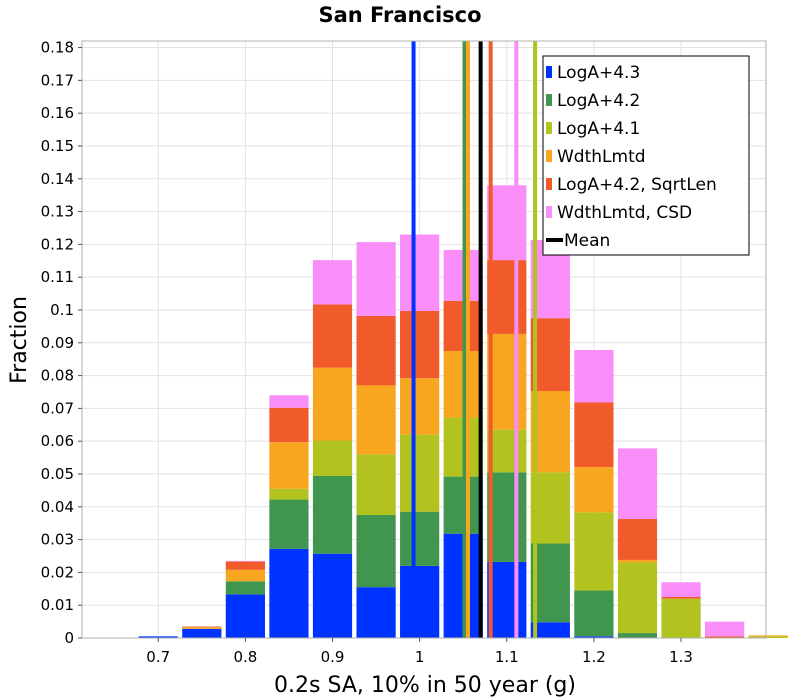 Image resolution: width=800 pixels, height=700 pixels. I want to click on legend-box, so click(646, 155).